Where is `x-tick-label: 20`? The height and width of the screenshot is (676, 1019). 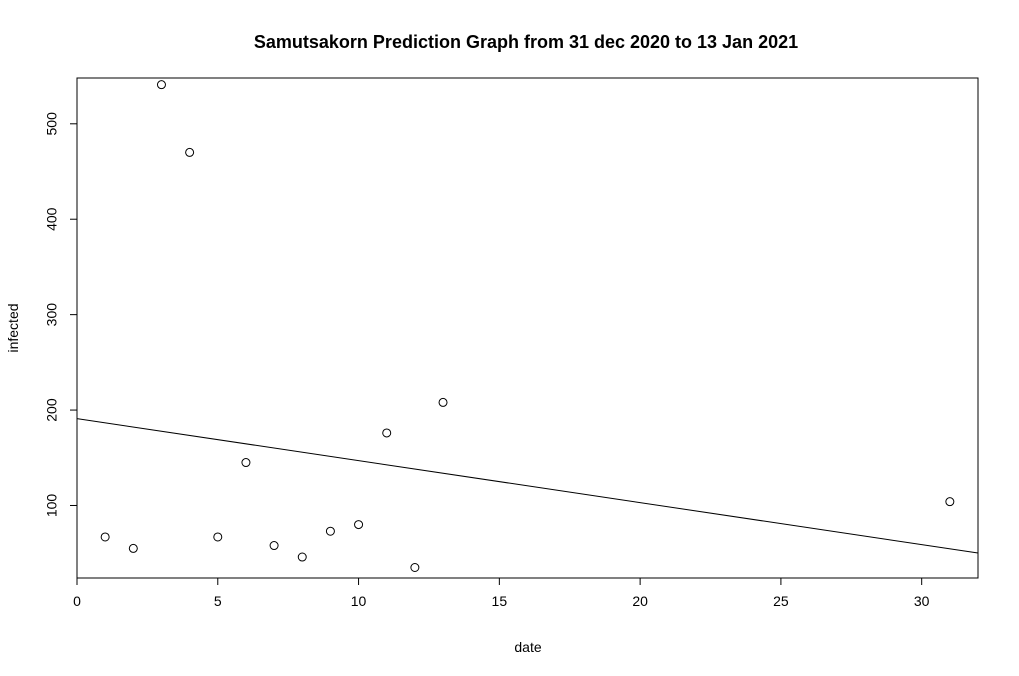
x-tick-label: 20 is located at coordinates (640, 601).